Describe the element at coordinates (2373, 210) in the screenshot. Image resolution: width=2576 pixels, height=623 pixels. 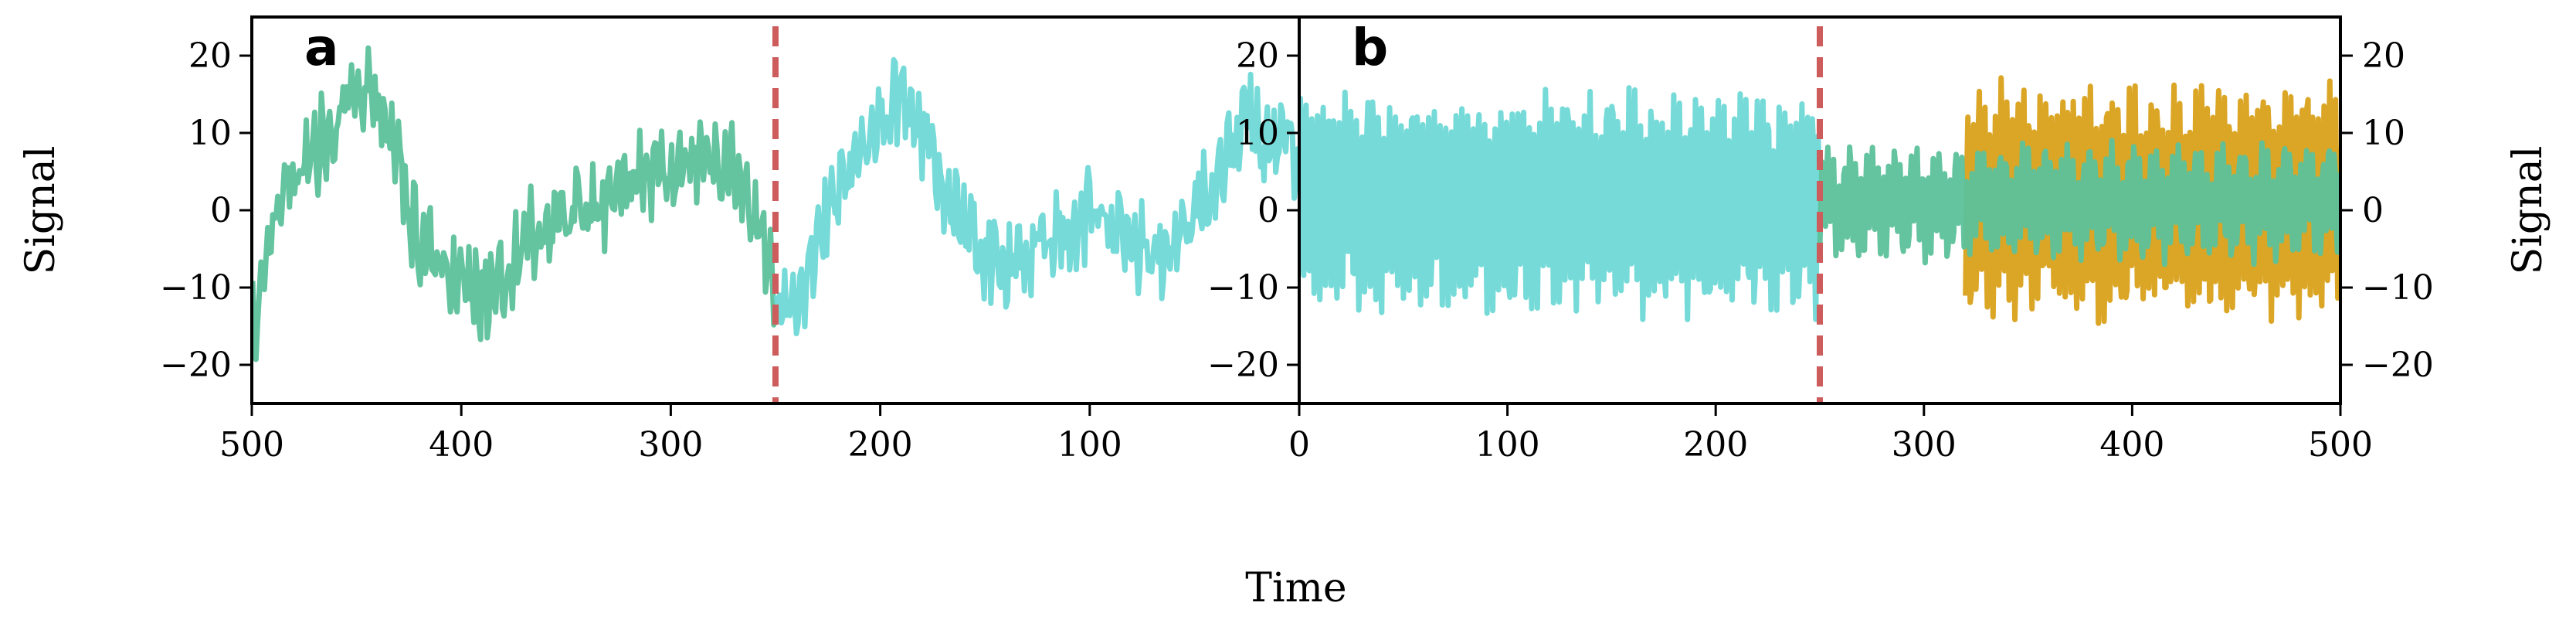
I see `y-tick-label-right: 0` at that location.